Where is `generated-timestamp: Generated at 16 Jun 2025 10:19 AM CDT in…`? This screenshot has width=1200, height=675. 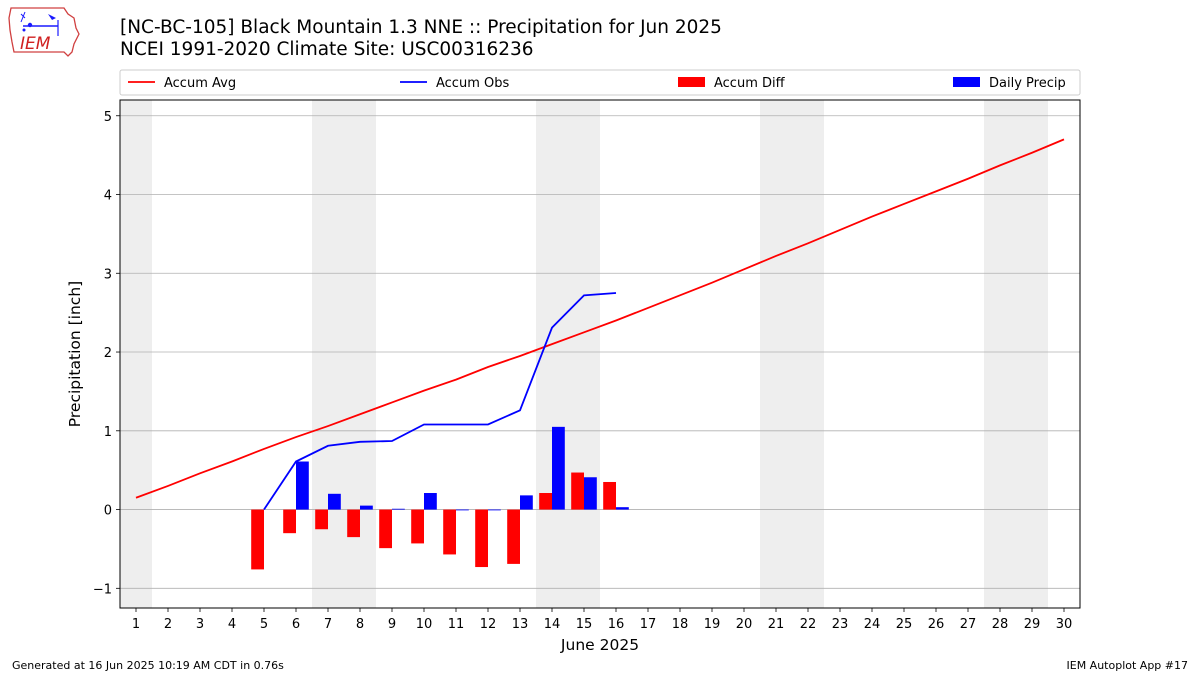
generated-timestamp: Generated at 16 Jun 2025 10:19 AM CDT in… is located at coordinates (148, 665).